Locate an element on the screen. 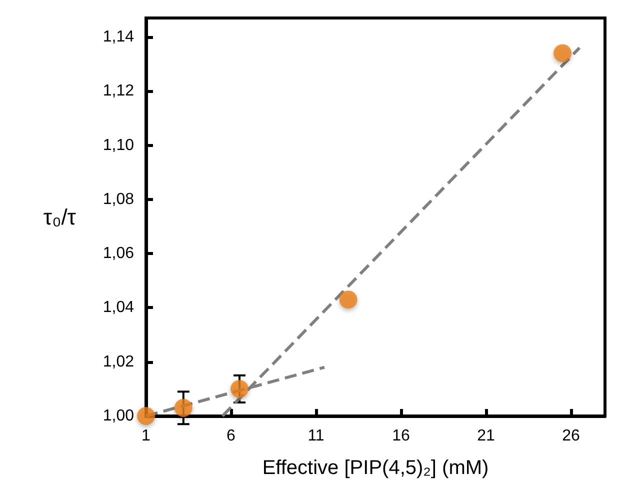  x-tick-label: 11 is located at coordinates (316, 436).